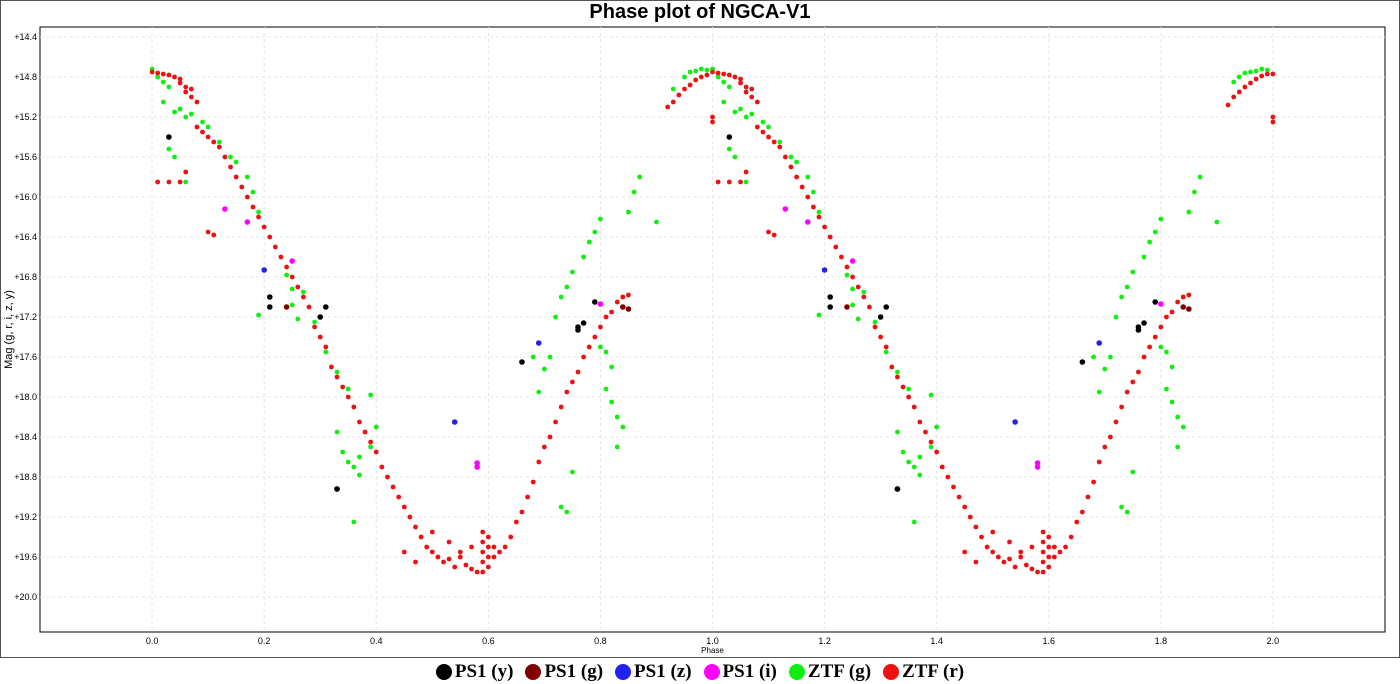  What do you see at coordinates (25, 437) in the screenshot?
I see `y-tick-label: +18.4` at bounding box center [25, 437].